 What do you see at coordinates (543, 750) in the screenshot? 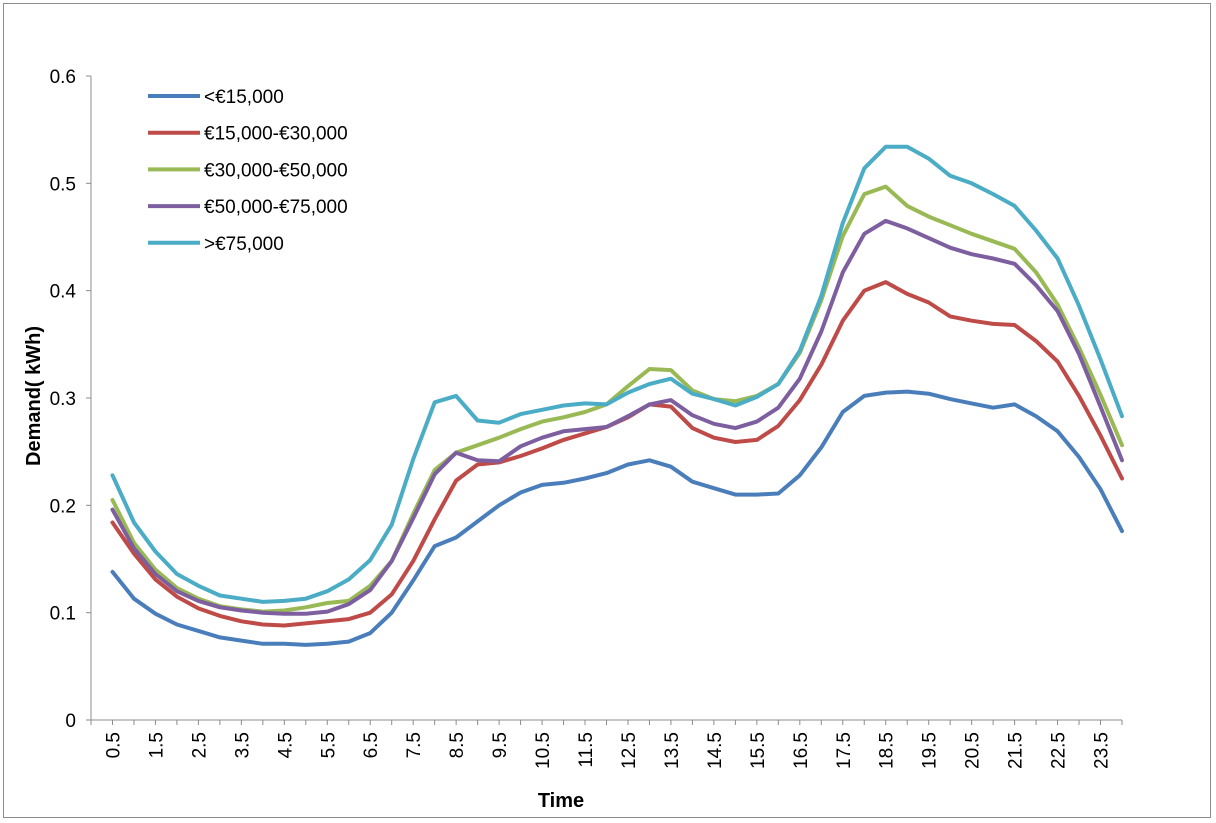
I see `x-tick-label: 10.5` at bounding box center [543, 750].